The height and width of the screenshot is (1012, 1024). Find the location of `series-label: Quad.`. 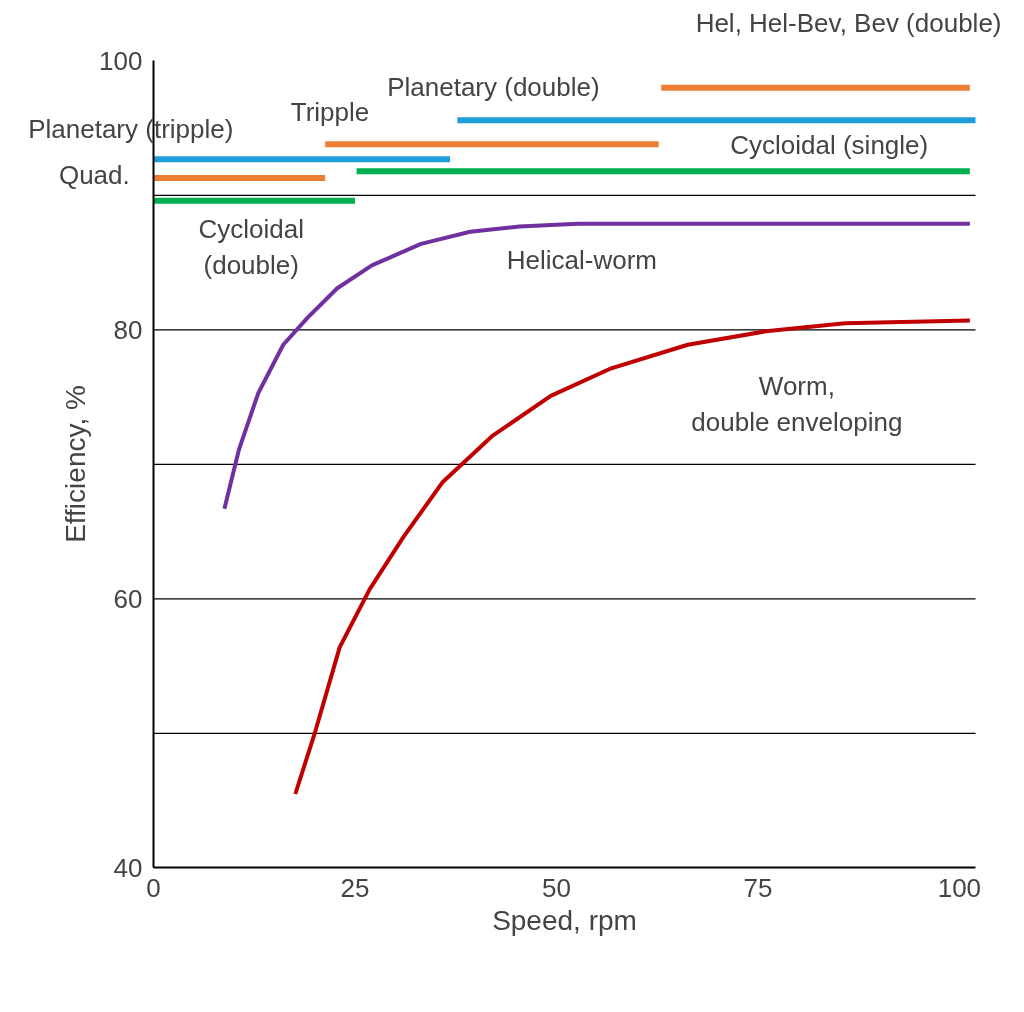

series-label: Quad. is located at coordinates (94, 174).